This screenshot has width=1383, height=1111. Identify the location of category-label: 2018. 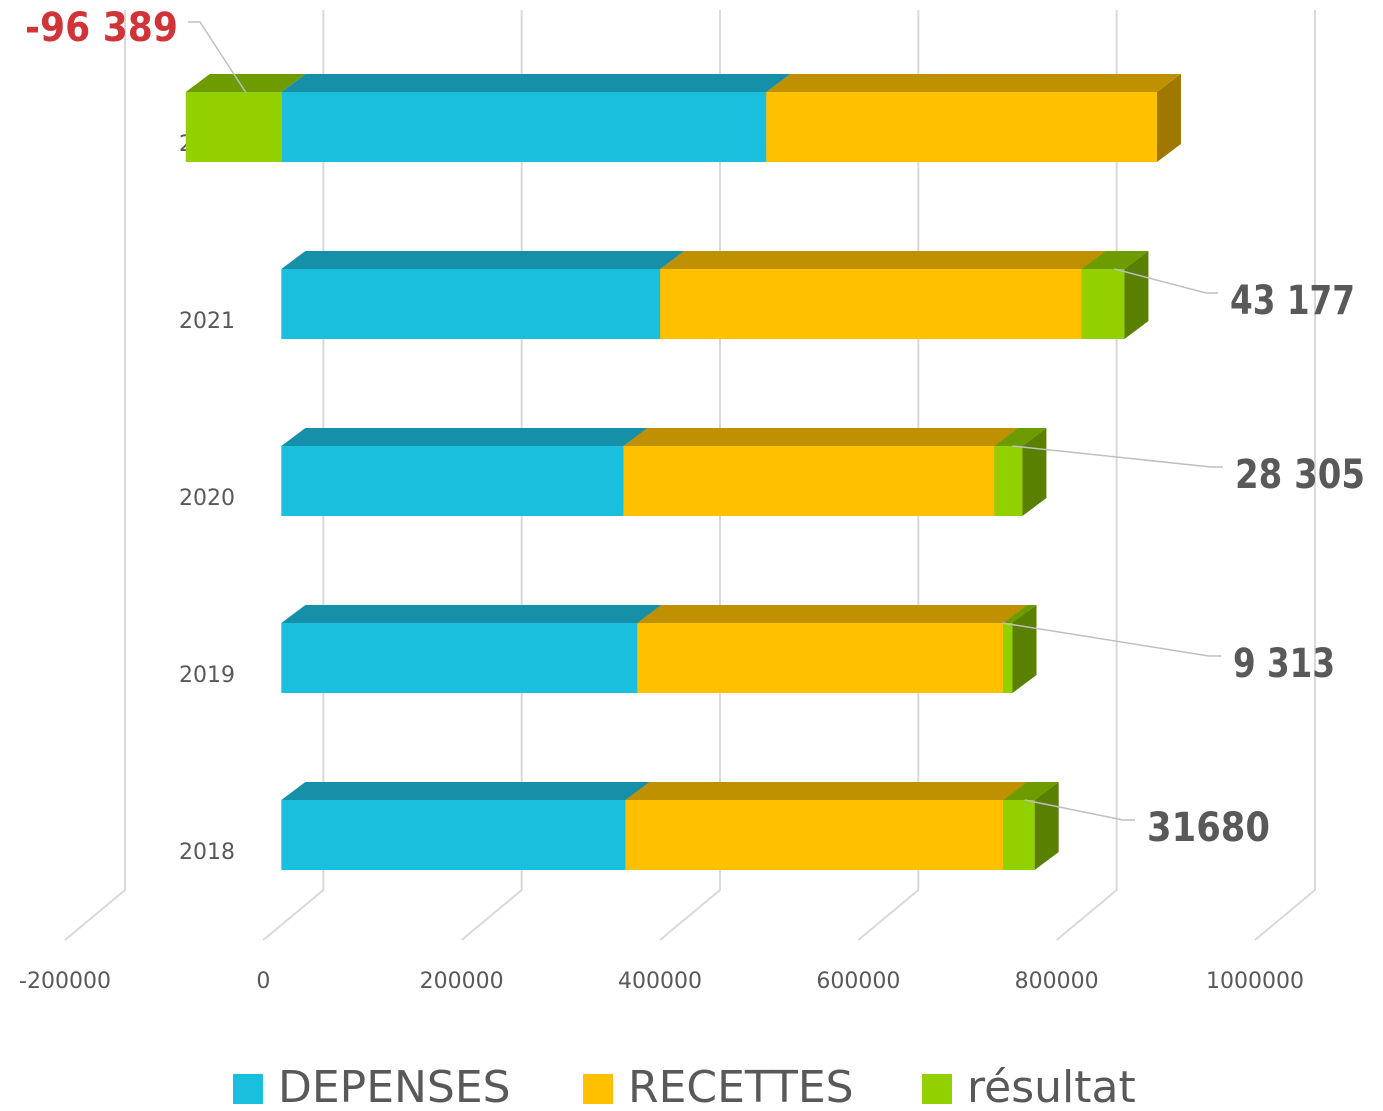
(207, 852).